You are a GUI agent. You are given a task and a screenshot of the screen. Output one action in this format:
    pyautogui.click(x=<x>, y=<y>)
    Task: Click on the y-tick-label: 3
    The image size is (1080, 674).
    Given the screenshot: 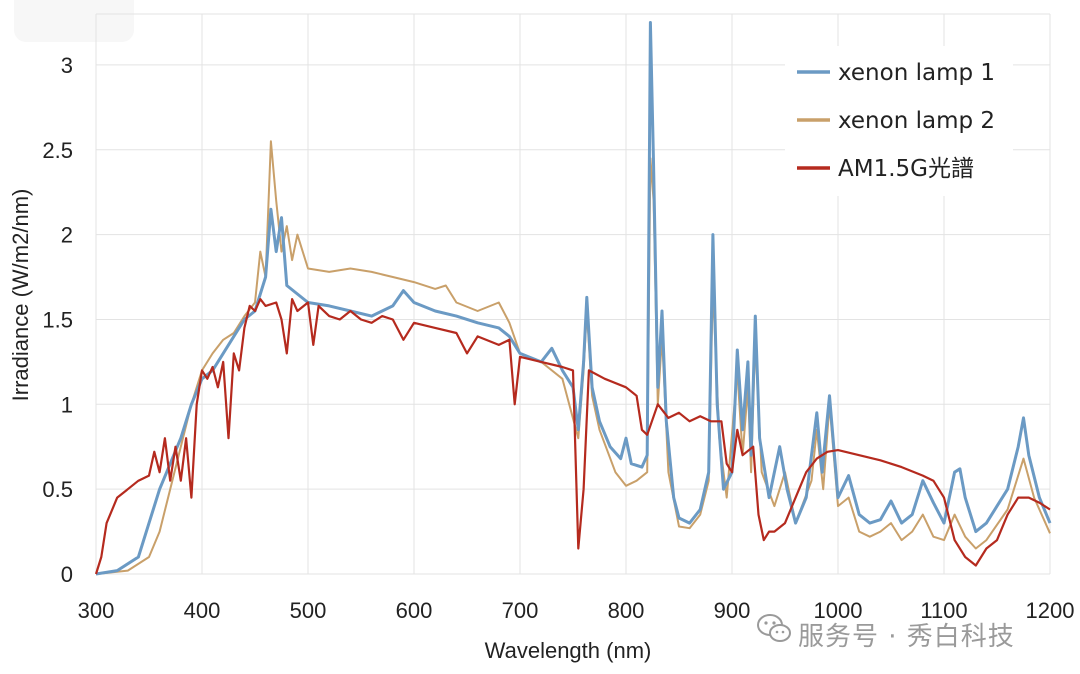 What is the action you would take?
    pyautogui.click(x=67, y=65)
    